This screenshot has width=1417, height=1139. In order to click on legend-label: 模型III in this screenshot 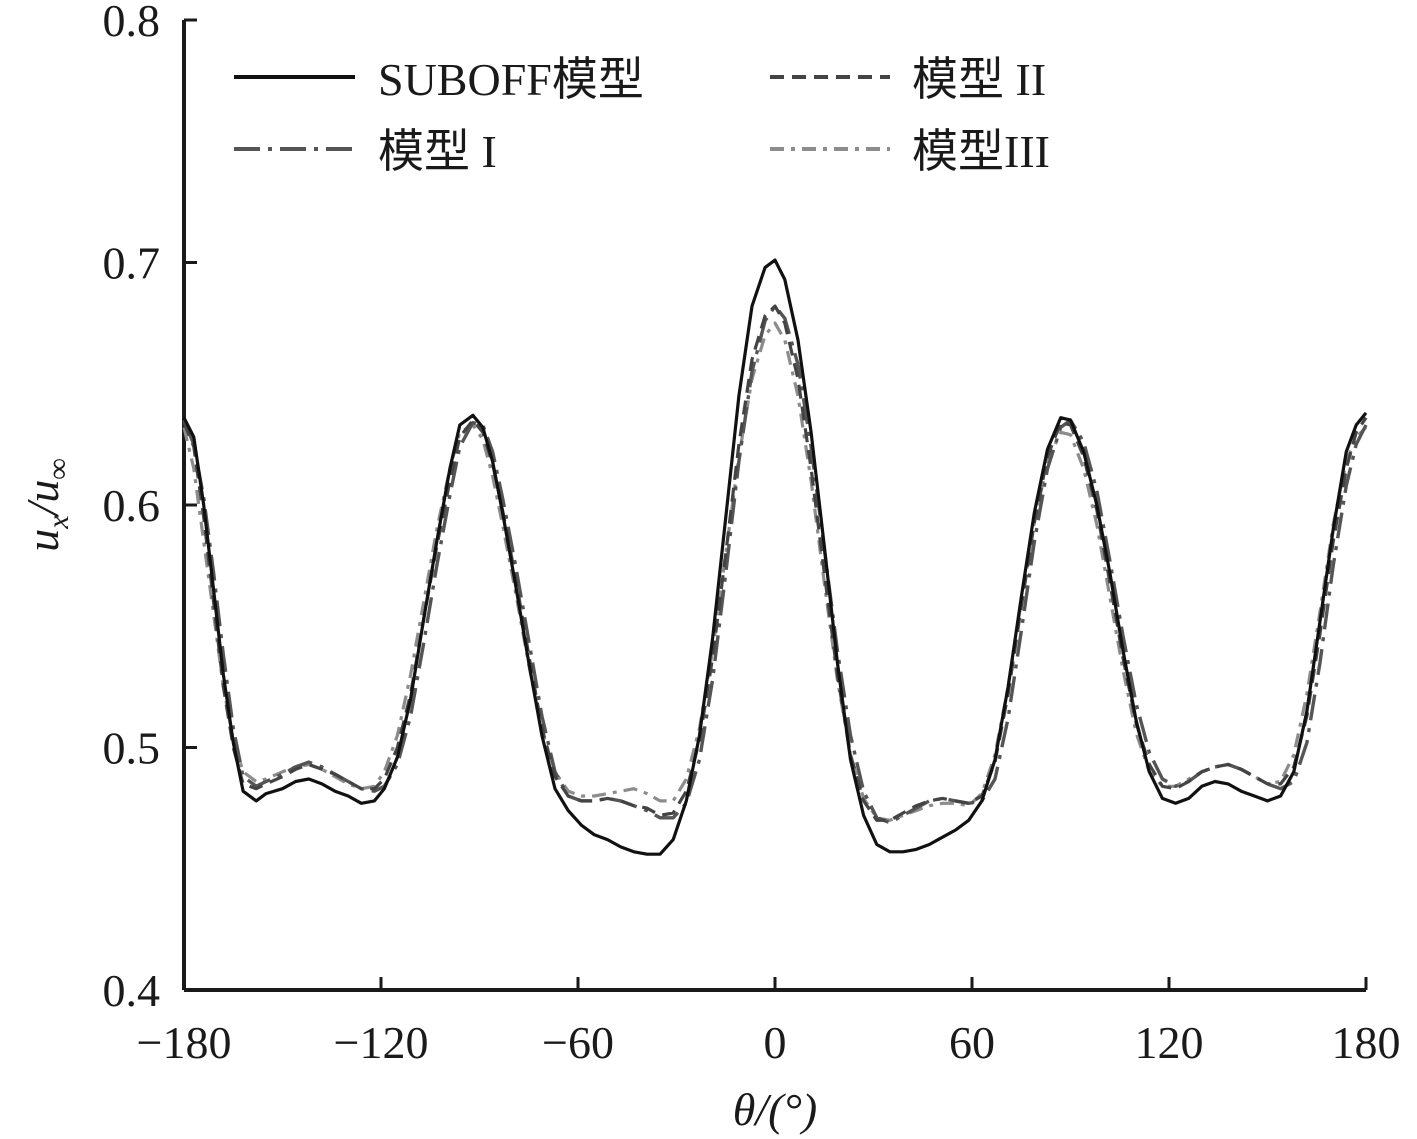, I will do `click(981, 151)`.